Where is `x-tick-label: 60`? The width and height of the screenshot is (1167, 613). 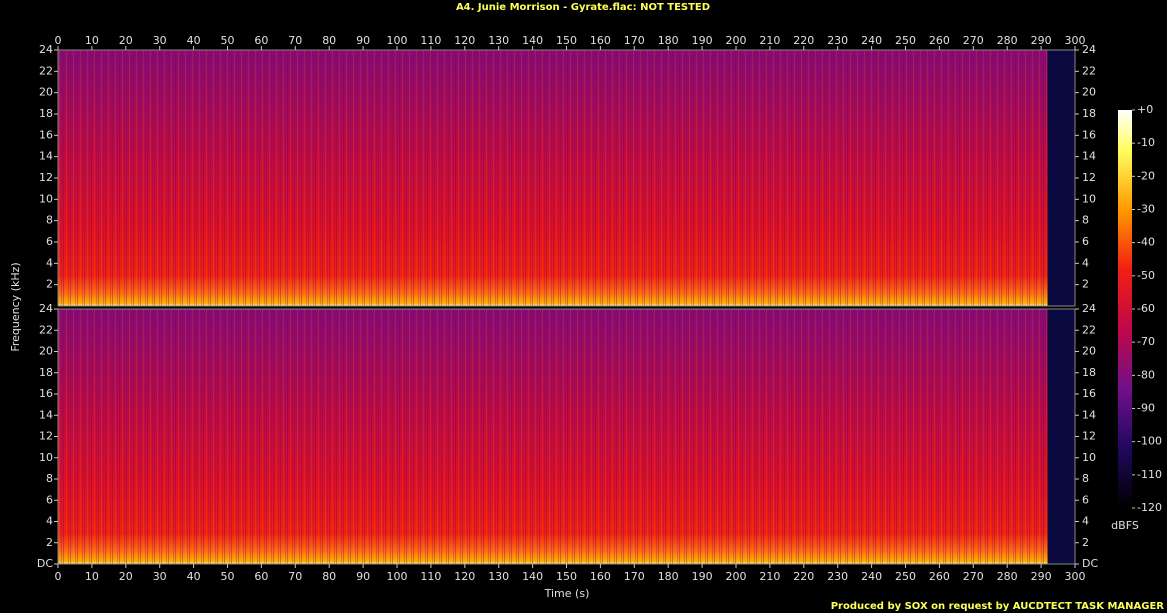
x-tick-label: 60 is located at coordinates (261, 576).